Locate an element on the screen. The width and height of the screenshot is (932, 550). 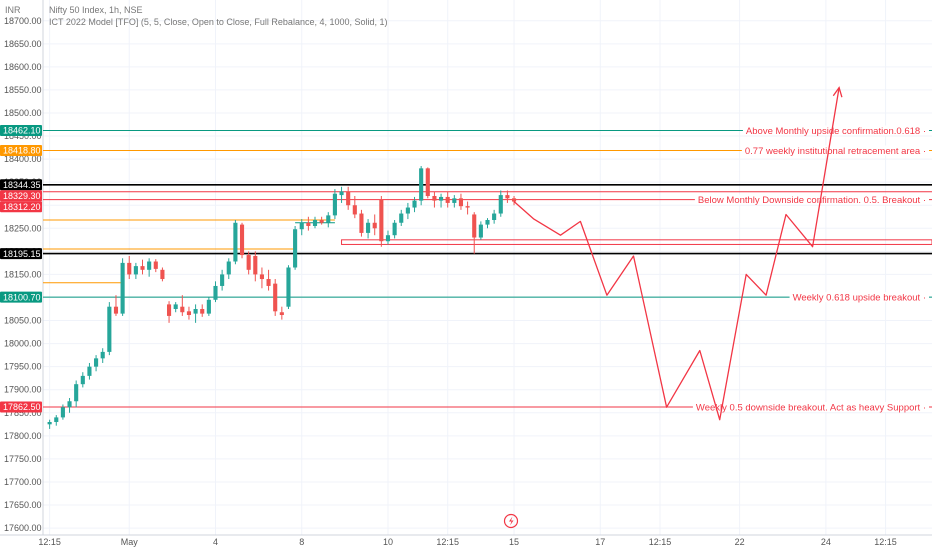
price-tag-label: 18418.80 is located at coordinates (22, 151).